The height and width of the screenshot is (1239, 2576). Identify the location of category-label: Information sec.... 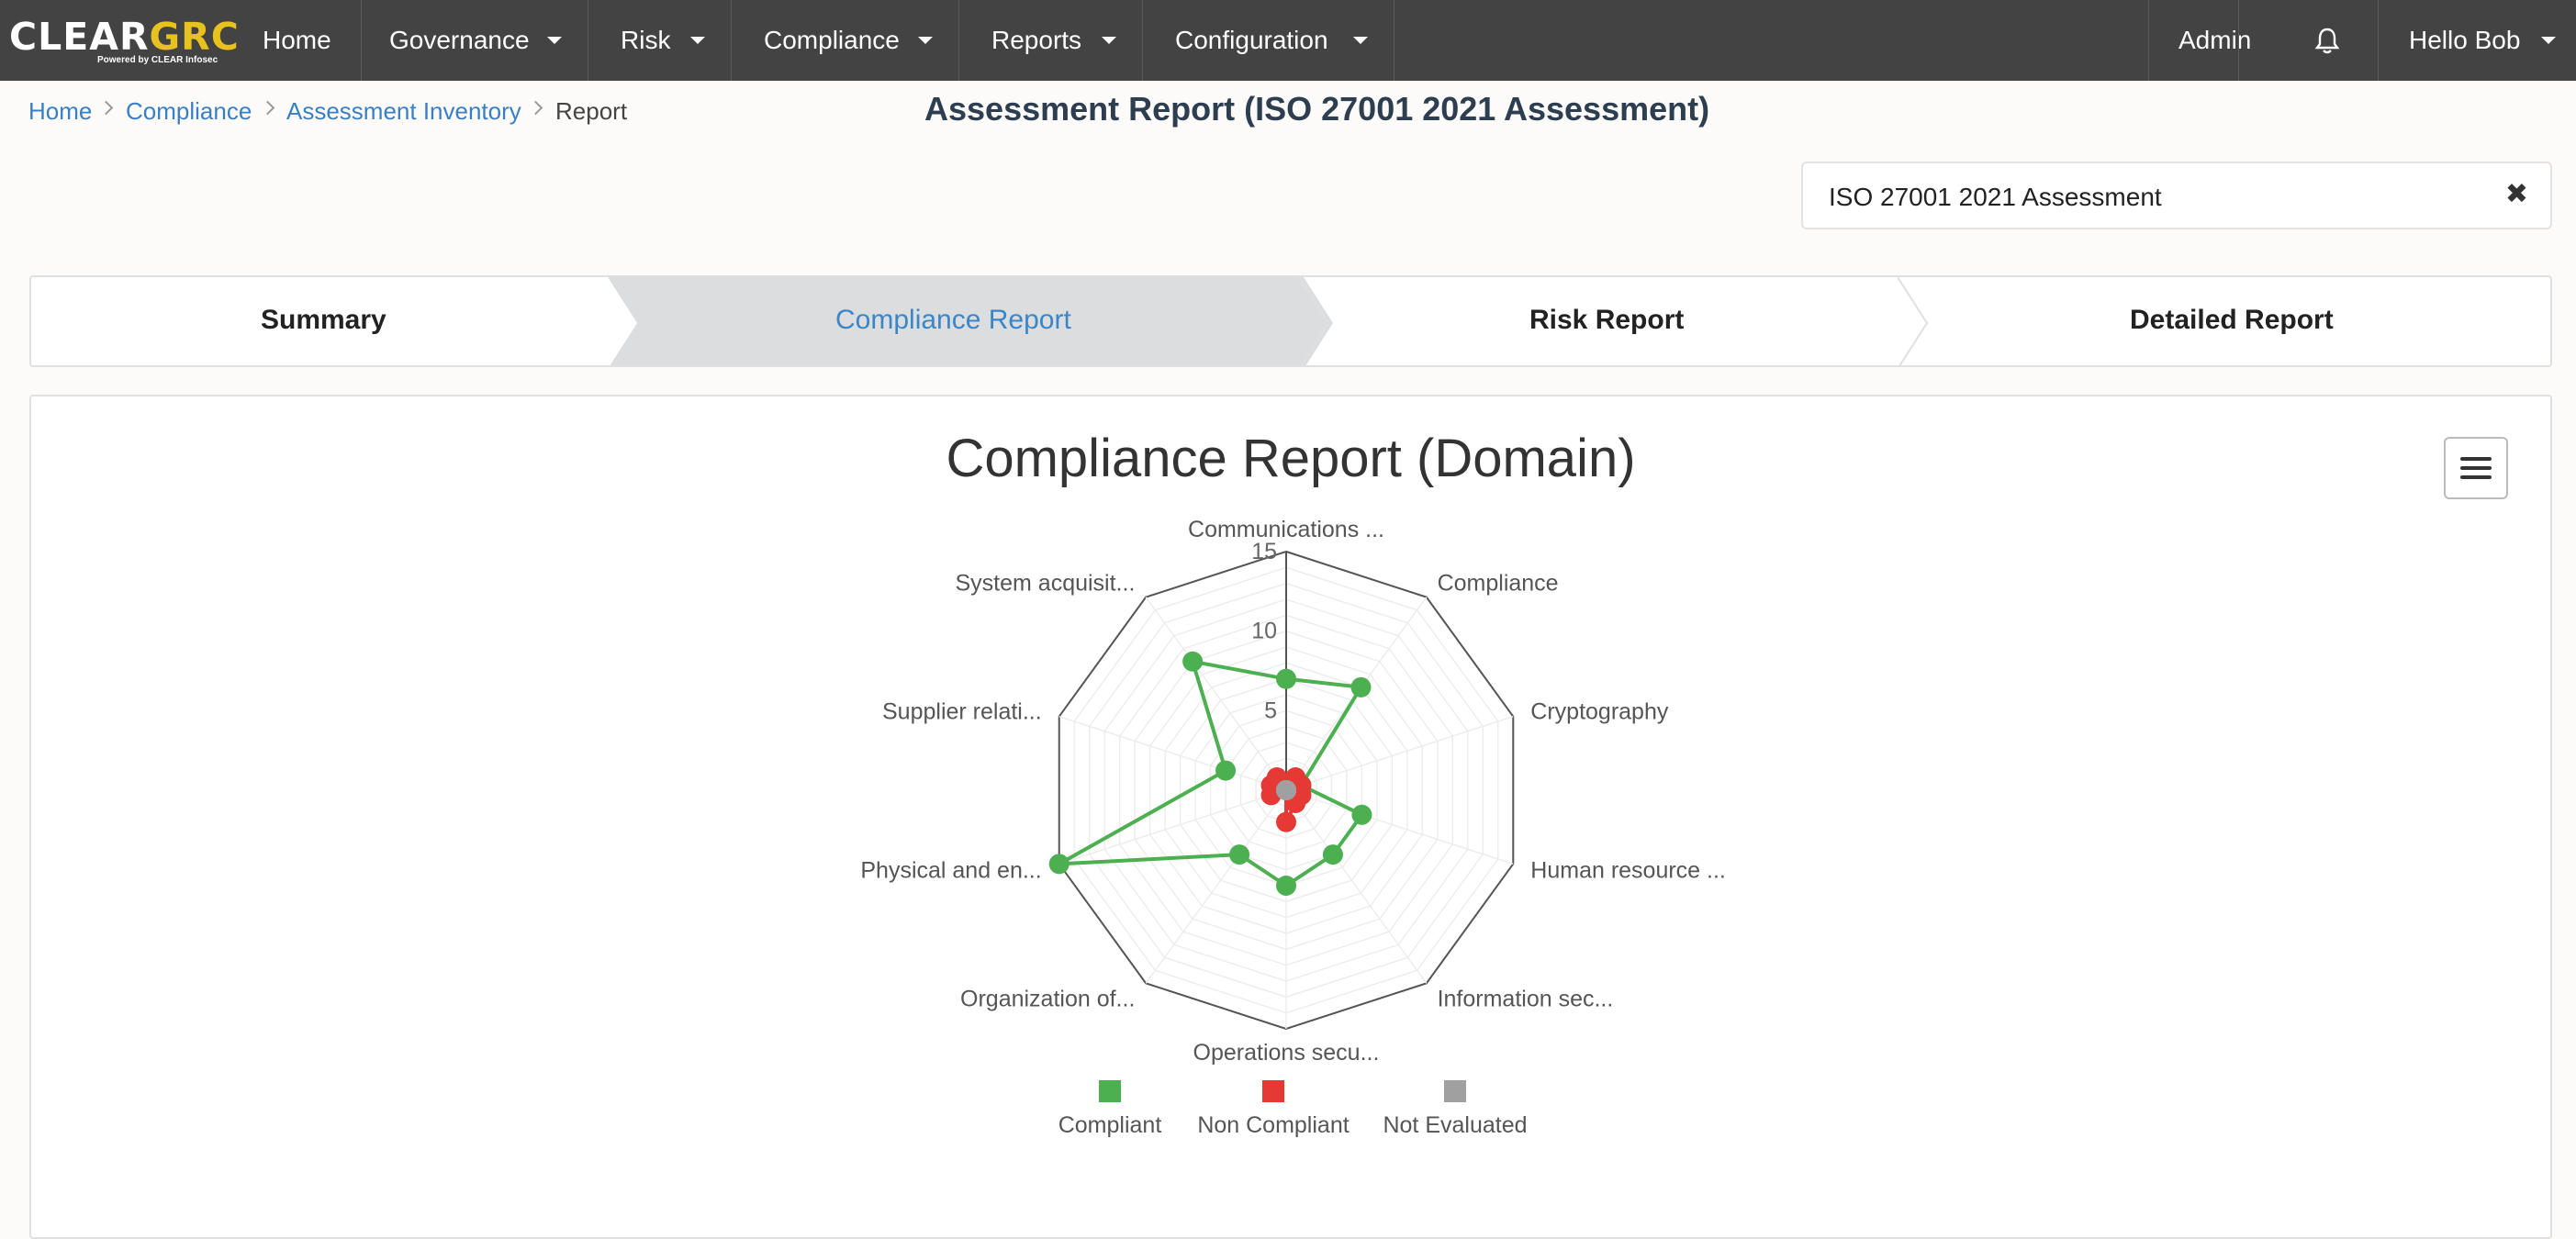
(1526, 1000).